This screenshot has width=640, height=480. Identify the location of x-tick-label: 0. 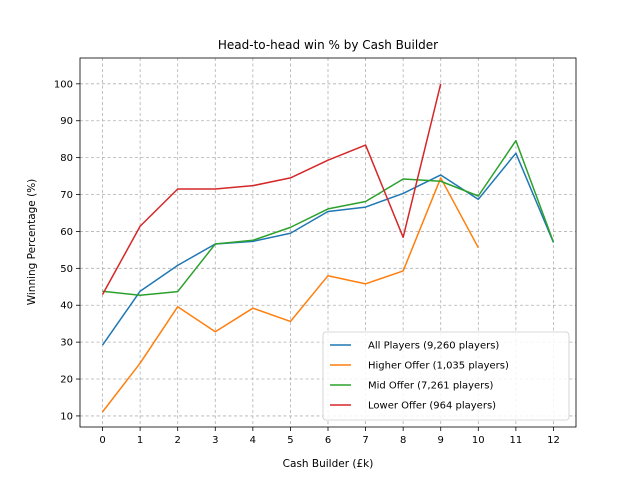
(102, 440).